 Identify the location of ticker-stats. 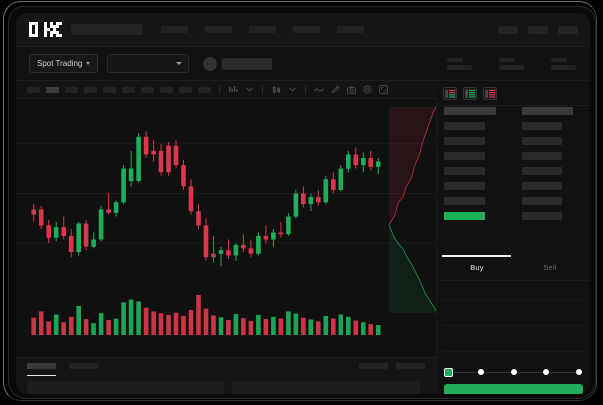
(511, 63).